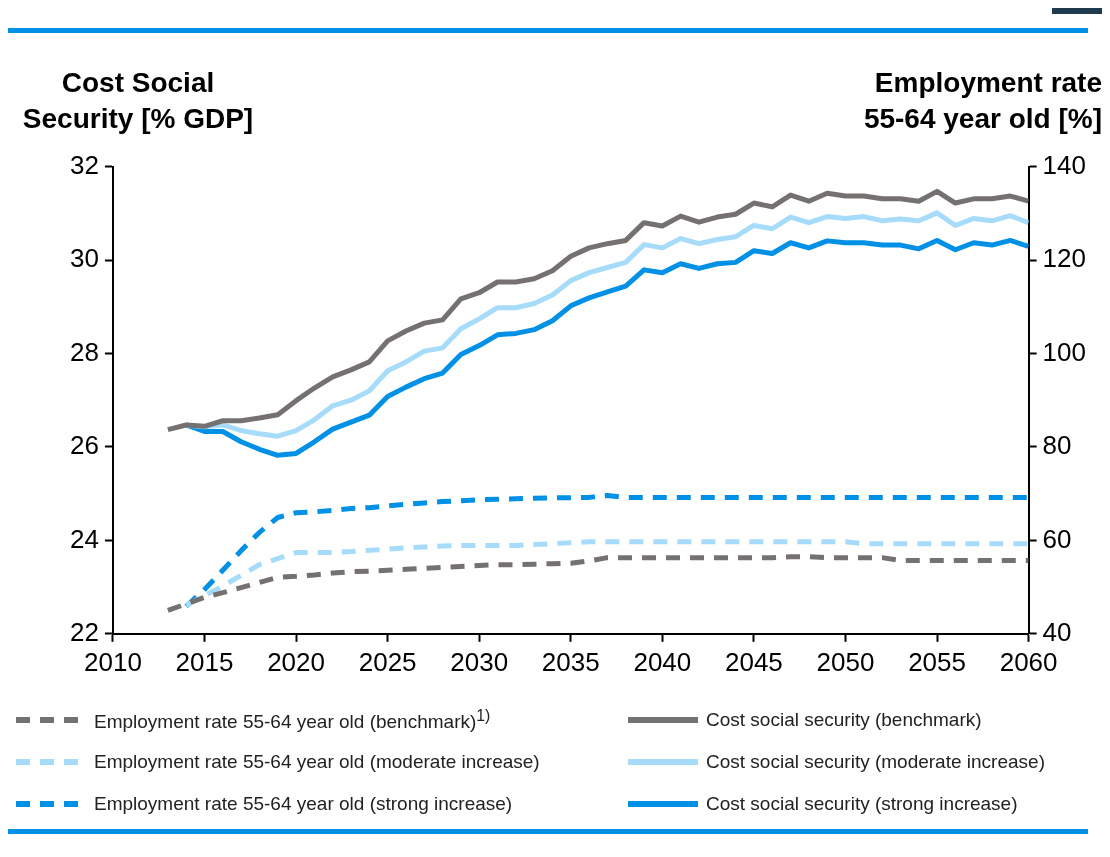  What do you see at coordinates (862, 804) in the screenshot?
I see `legend-label: Cost social security (strong increase)` at bounding box center [862, 804].